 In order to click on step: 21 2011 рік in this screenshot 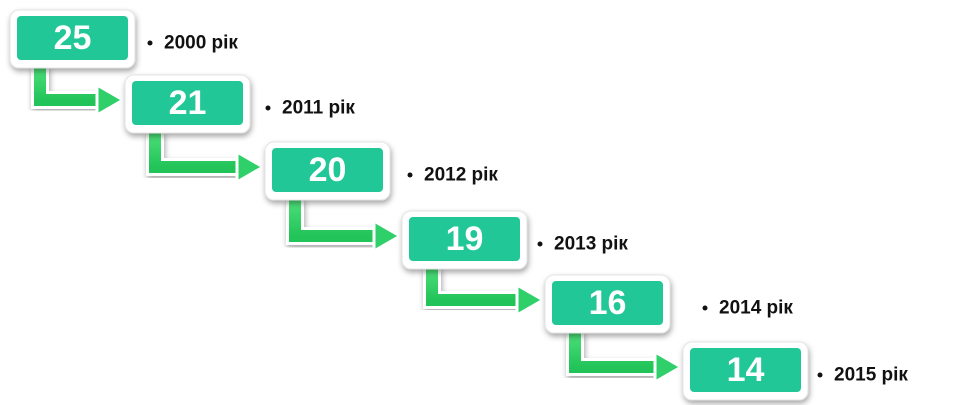, I will do `click(239, 104)`.